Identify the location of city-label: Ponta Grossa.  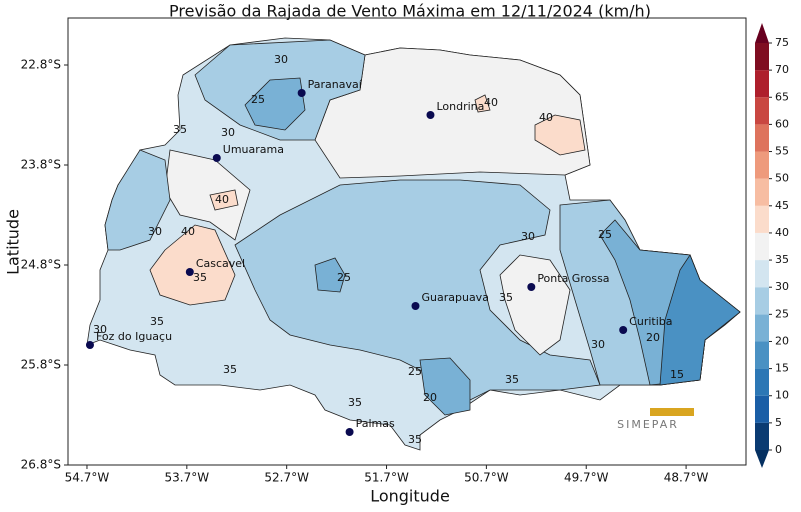
(573, 278).